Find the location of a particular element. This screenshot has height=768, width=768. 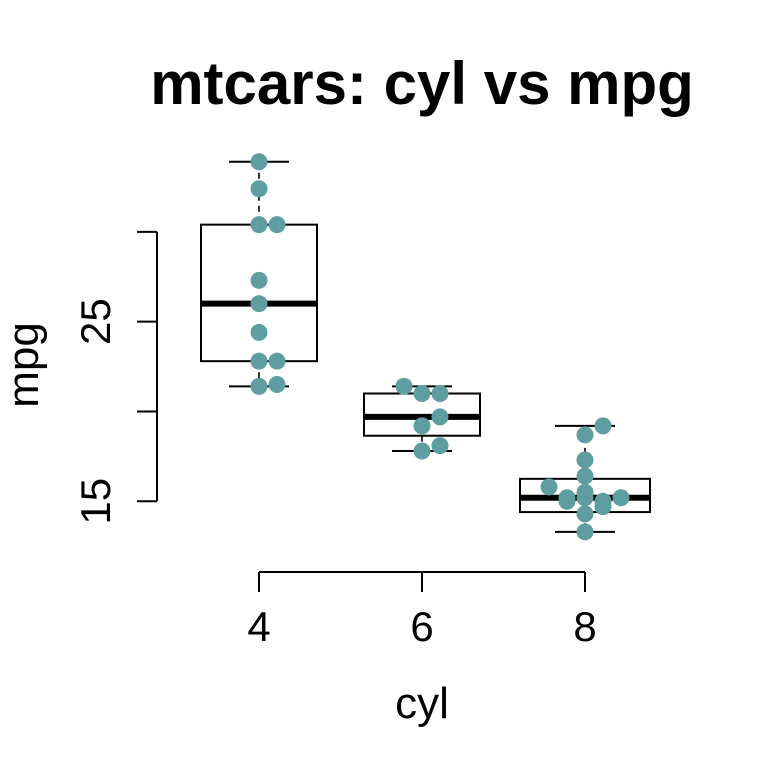

x-tick-label: 4 is located at coordinates (258, 626).